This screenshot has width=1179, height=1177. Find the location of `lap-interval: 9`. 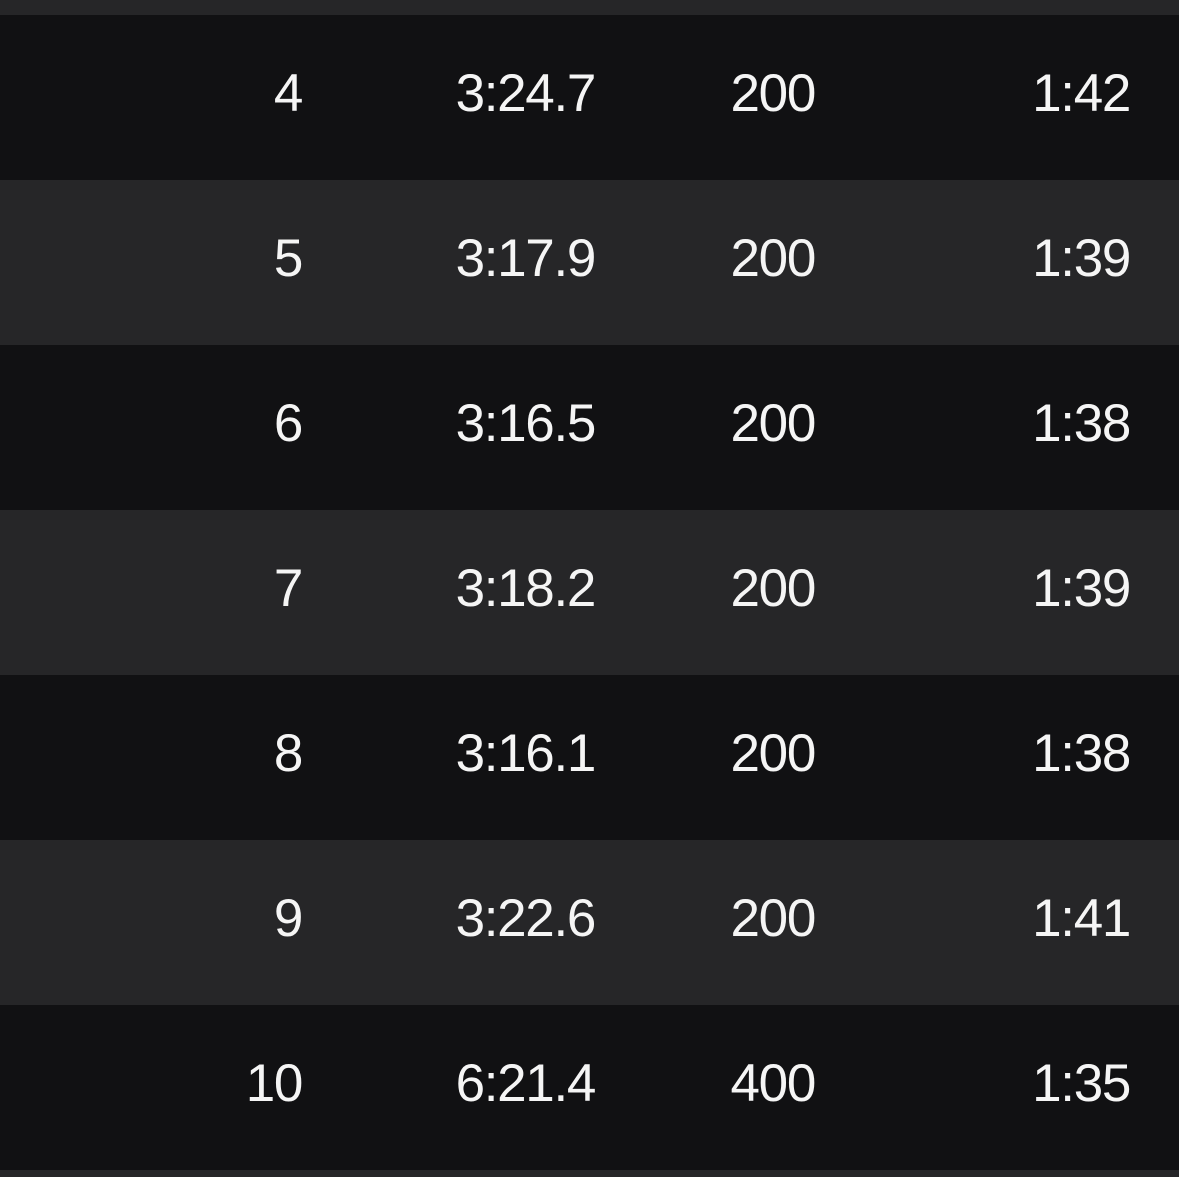

lap-interval: 9 is located at coordinates (288, 918).